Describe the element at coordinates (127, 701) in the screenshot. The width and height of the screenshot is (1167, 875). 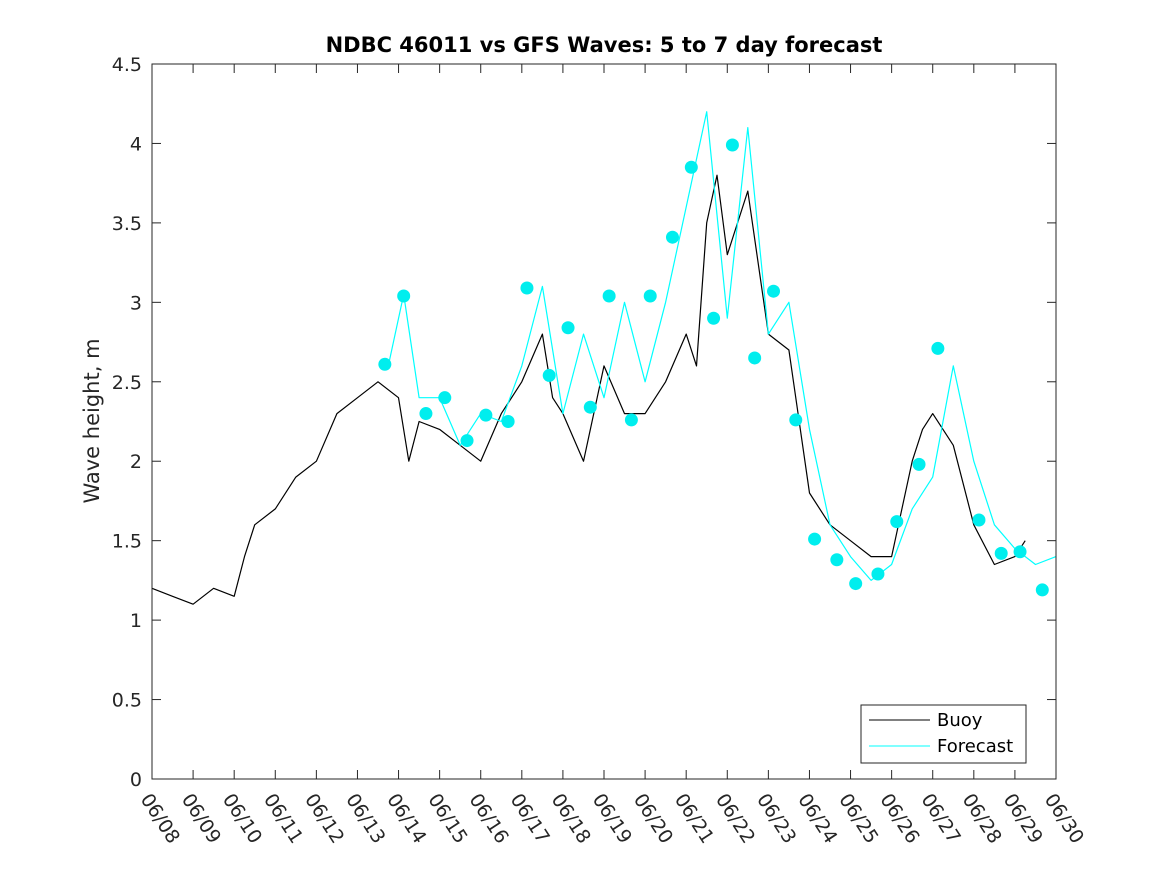
I see `y-tick-label: 0.5` at that location.